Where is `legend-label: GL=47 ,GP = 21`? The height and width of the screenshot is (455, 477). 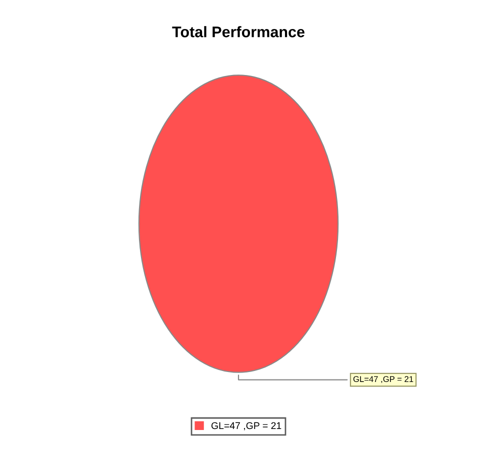 legend-label: GL=47 ,GP = 21 is located at coordinates (246, 426).